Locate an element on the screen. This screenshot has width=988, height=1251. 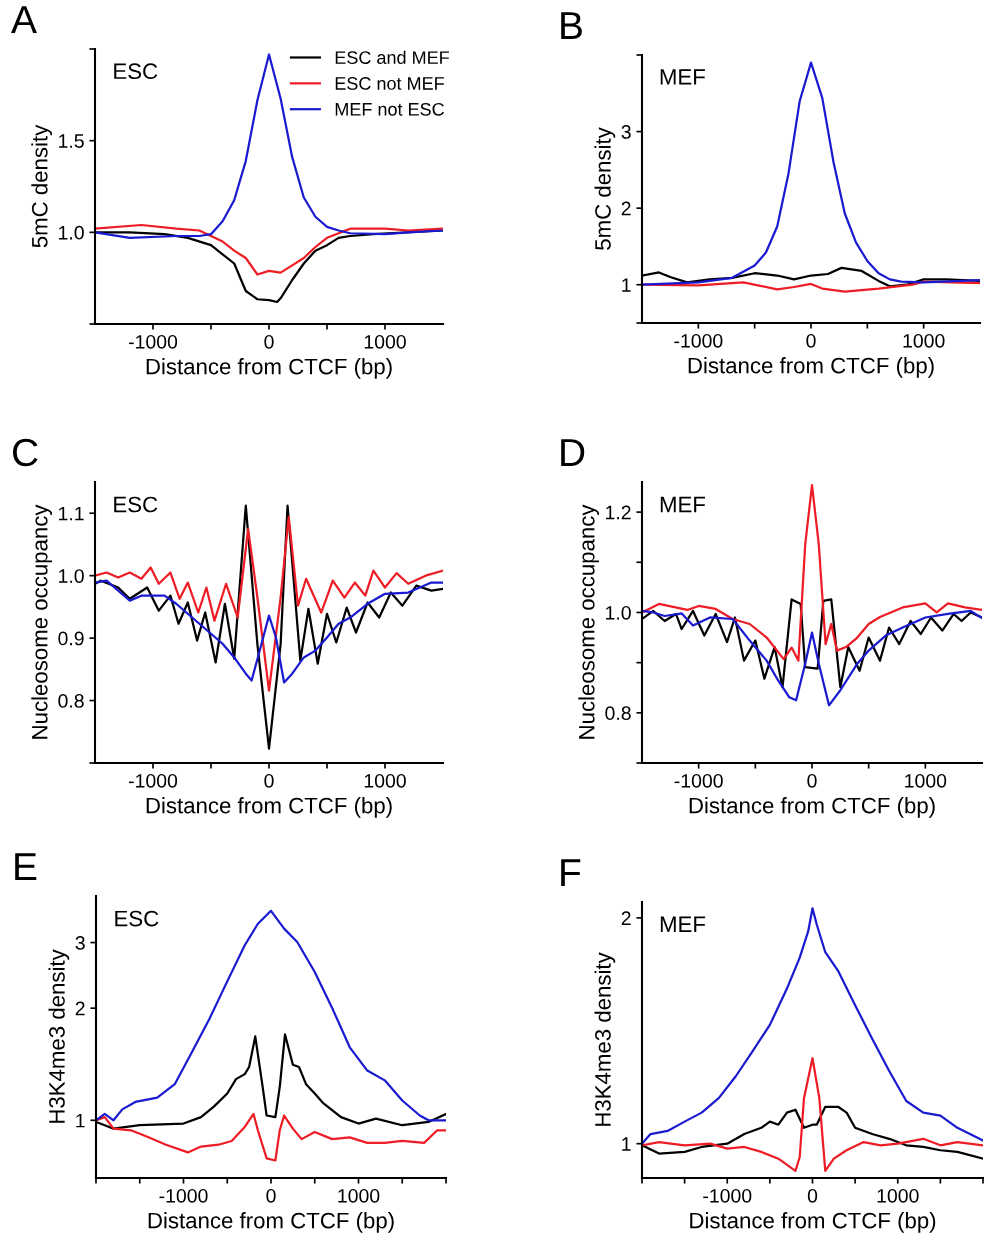
y-tick-label: 1.5 is located at coordinates (71, 141).